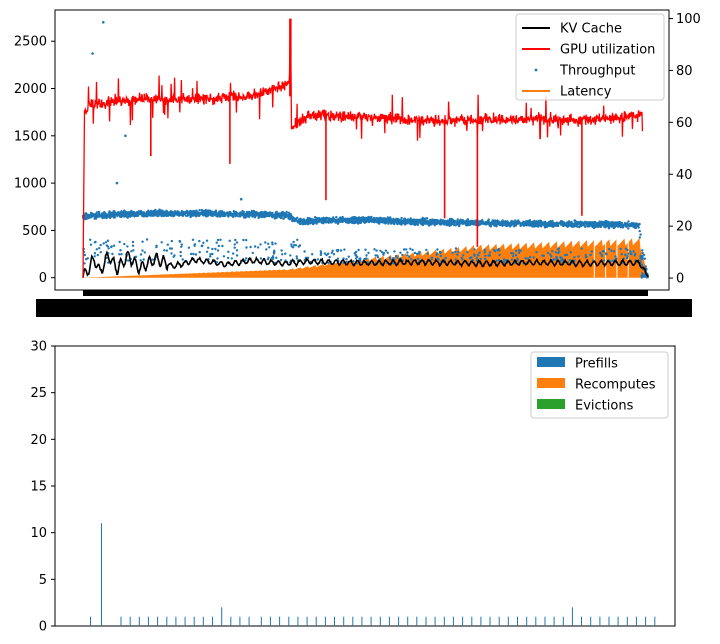 This screenshot has width=720, height=644. Describe the element at coordinates (373, 574) in the screenshot. I see `prefills-bars` at that location.